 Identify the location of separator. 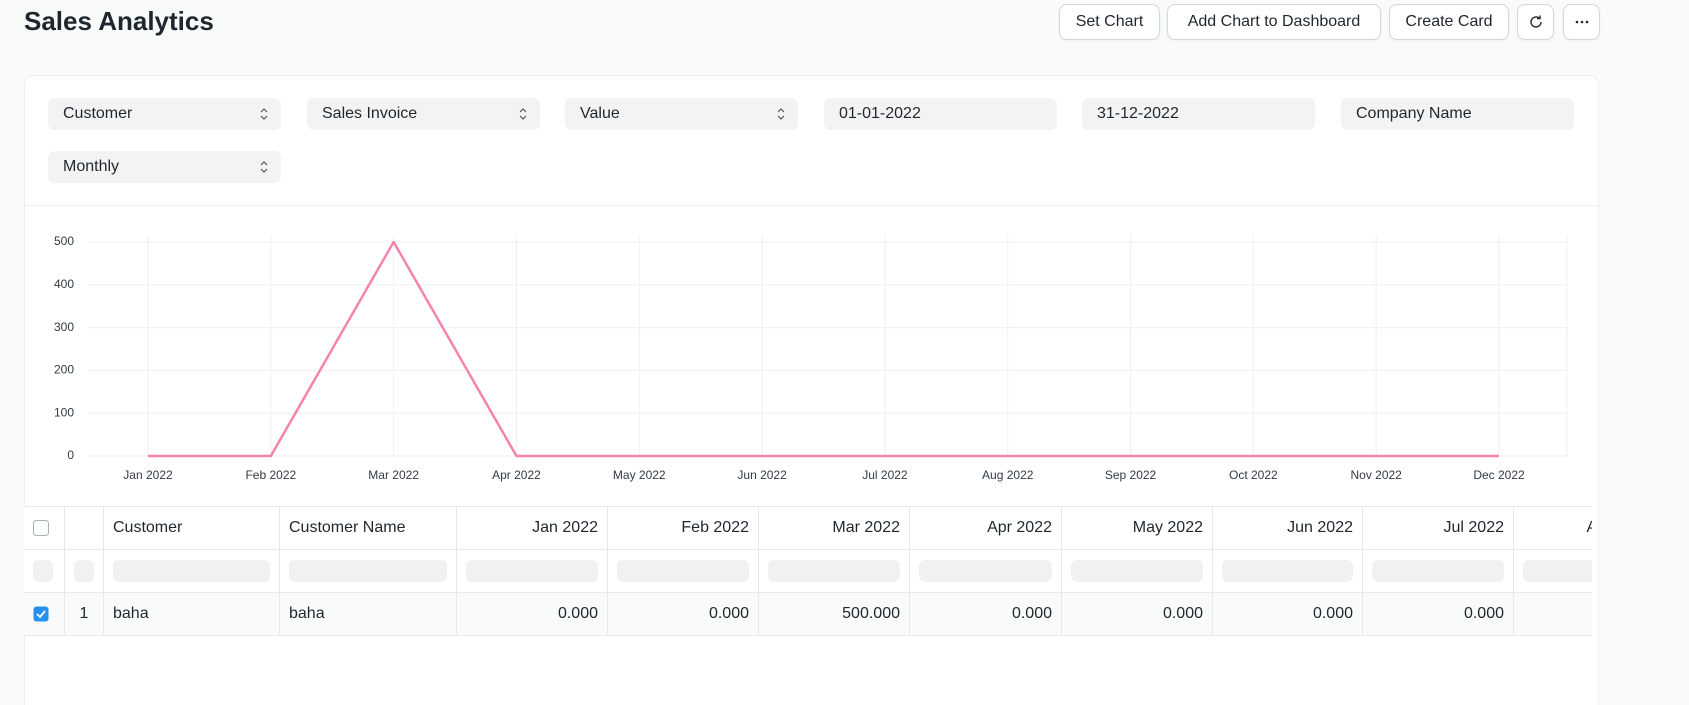
(811, 205).